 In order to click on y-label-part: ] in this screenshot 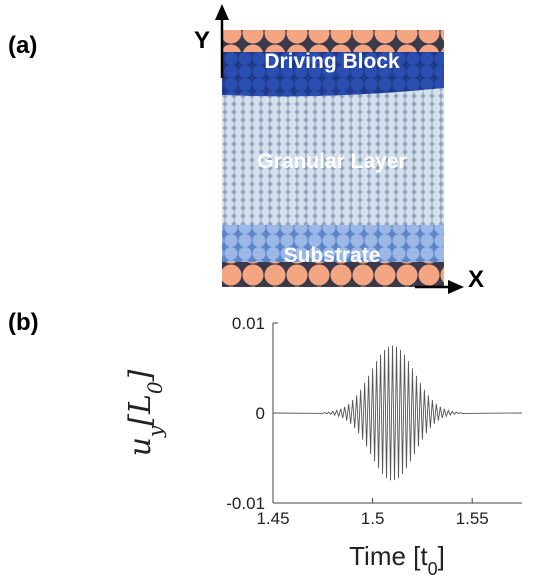, I will do `click(140, 375)`.